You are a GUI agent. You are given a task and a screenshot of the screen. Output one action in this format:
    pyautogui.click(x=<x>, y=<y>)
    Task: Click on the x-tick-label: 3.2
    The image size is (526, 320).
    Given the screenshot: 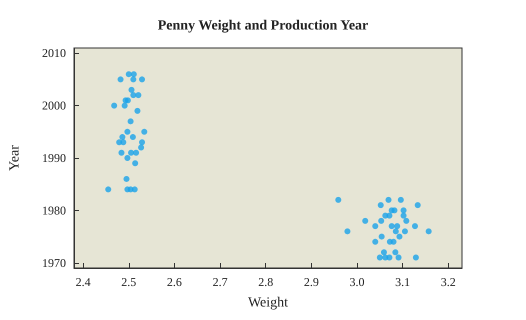 What is the action you would take?
    pyautogui.click(x=448, y=282)
    